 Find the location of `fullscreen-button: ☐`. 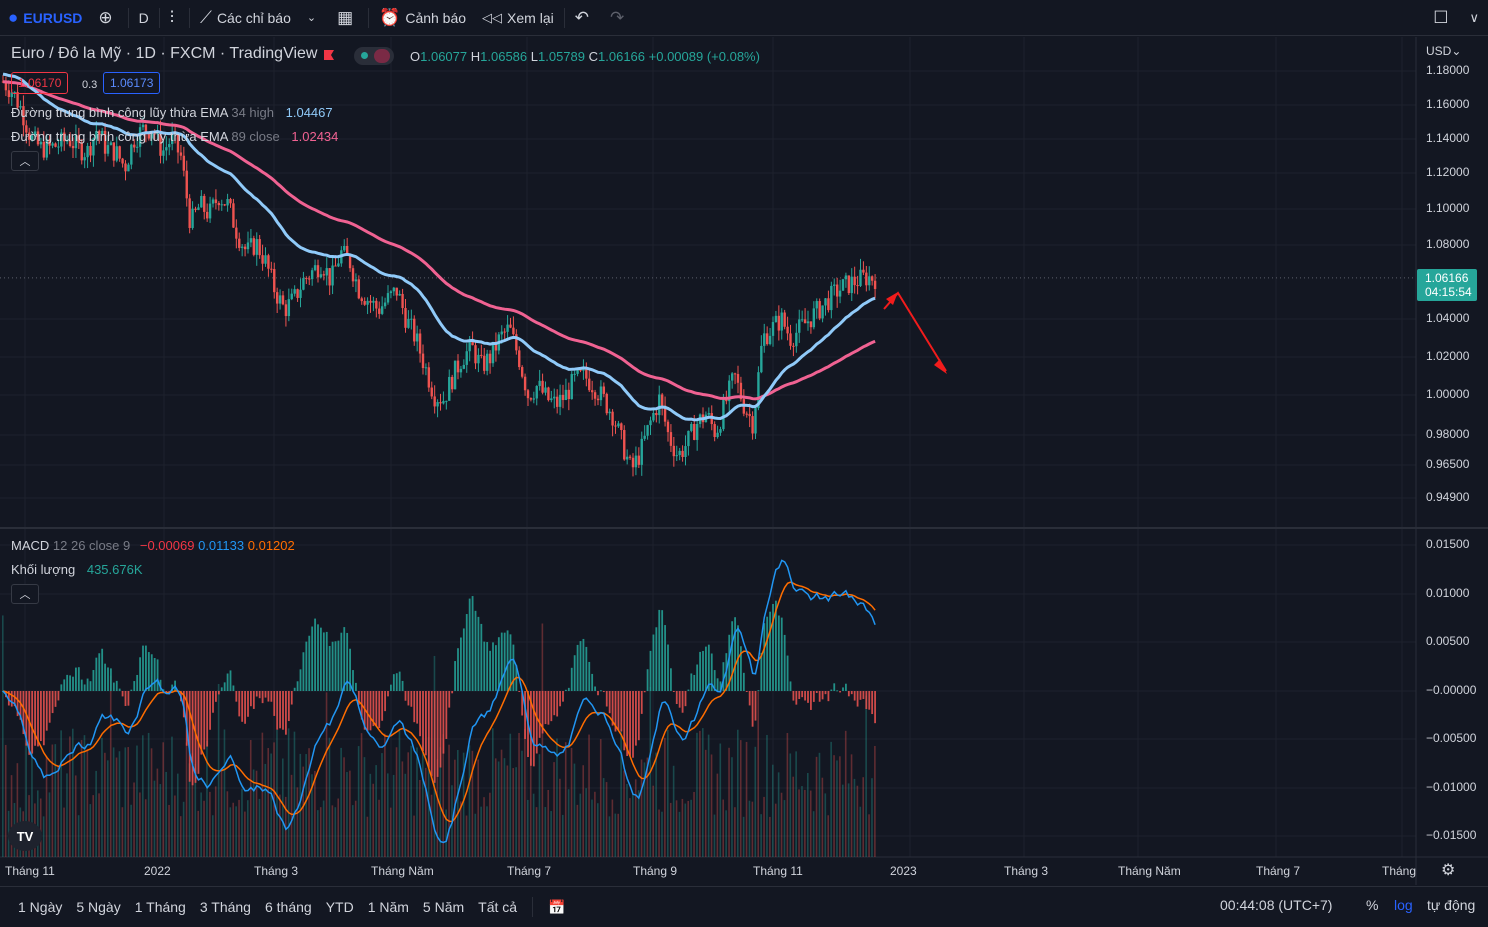

fullscreen-button: ☐ is located at coordinates (1443, 18).